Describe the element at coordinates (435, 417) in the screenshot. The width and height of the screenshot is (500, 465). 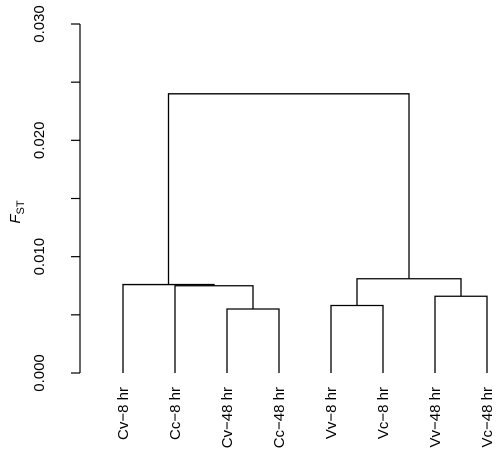
I see `leaf-label: Vv−48 hr` at that location.